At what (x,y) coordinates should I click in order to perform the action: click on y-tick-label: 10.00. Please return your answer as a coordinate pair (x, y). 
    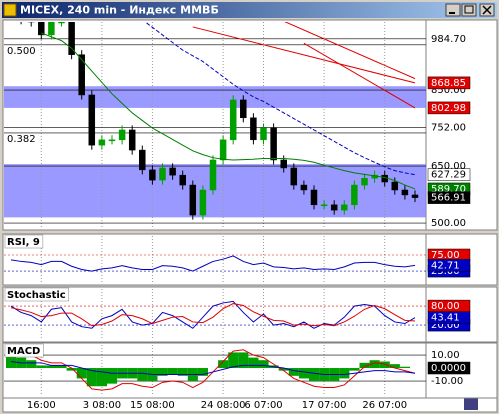
    Looking at the image, I should click on (445, 355).